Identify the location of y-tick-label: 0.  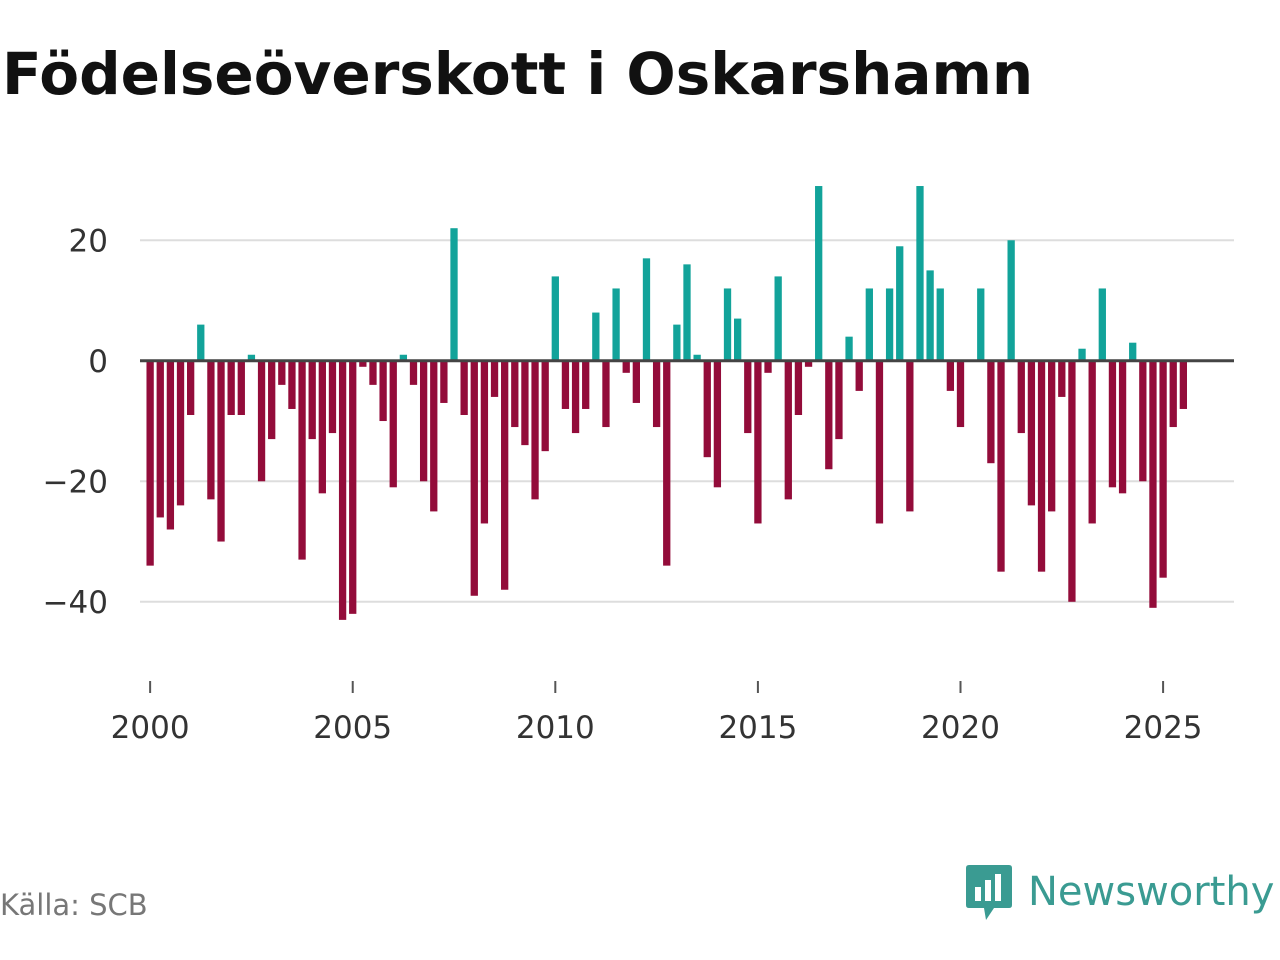
(98, 362).